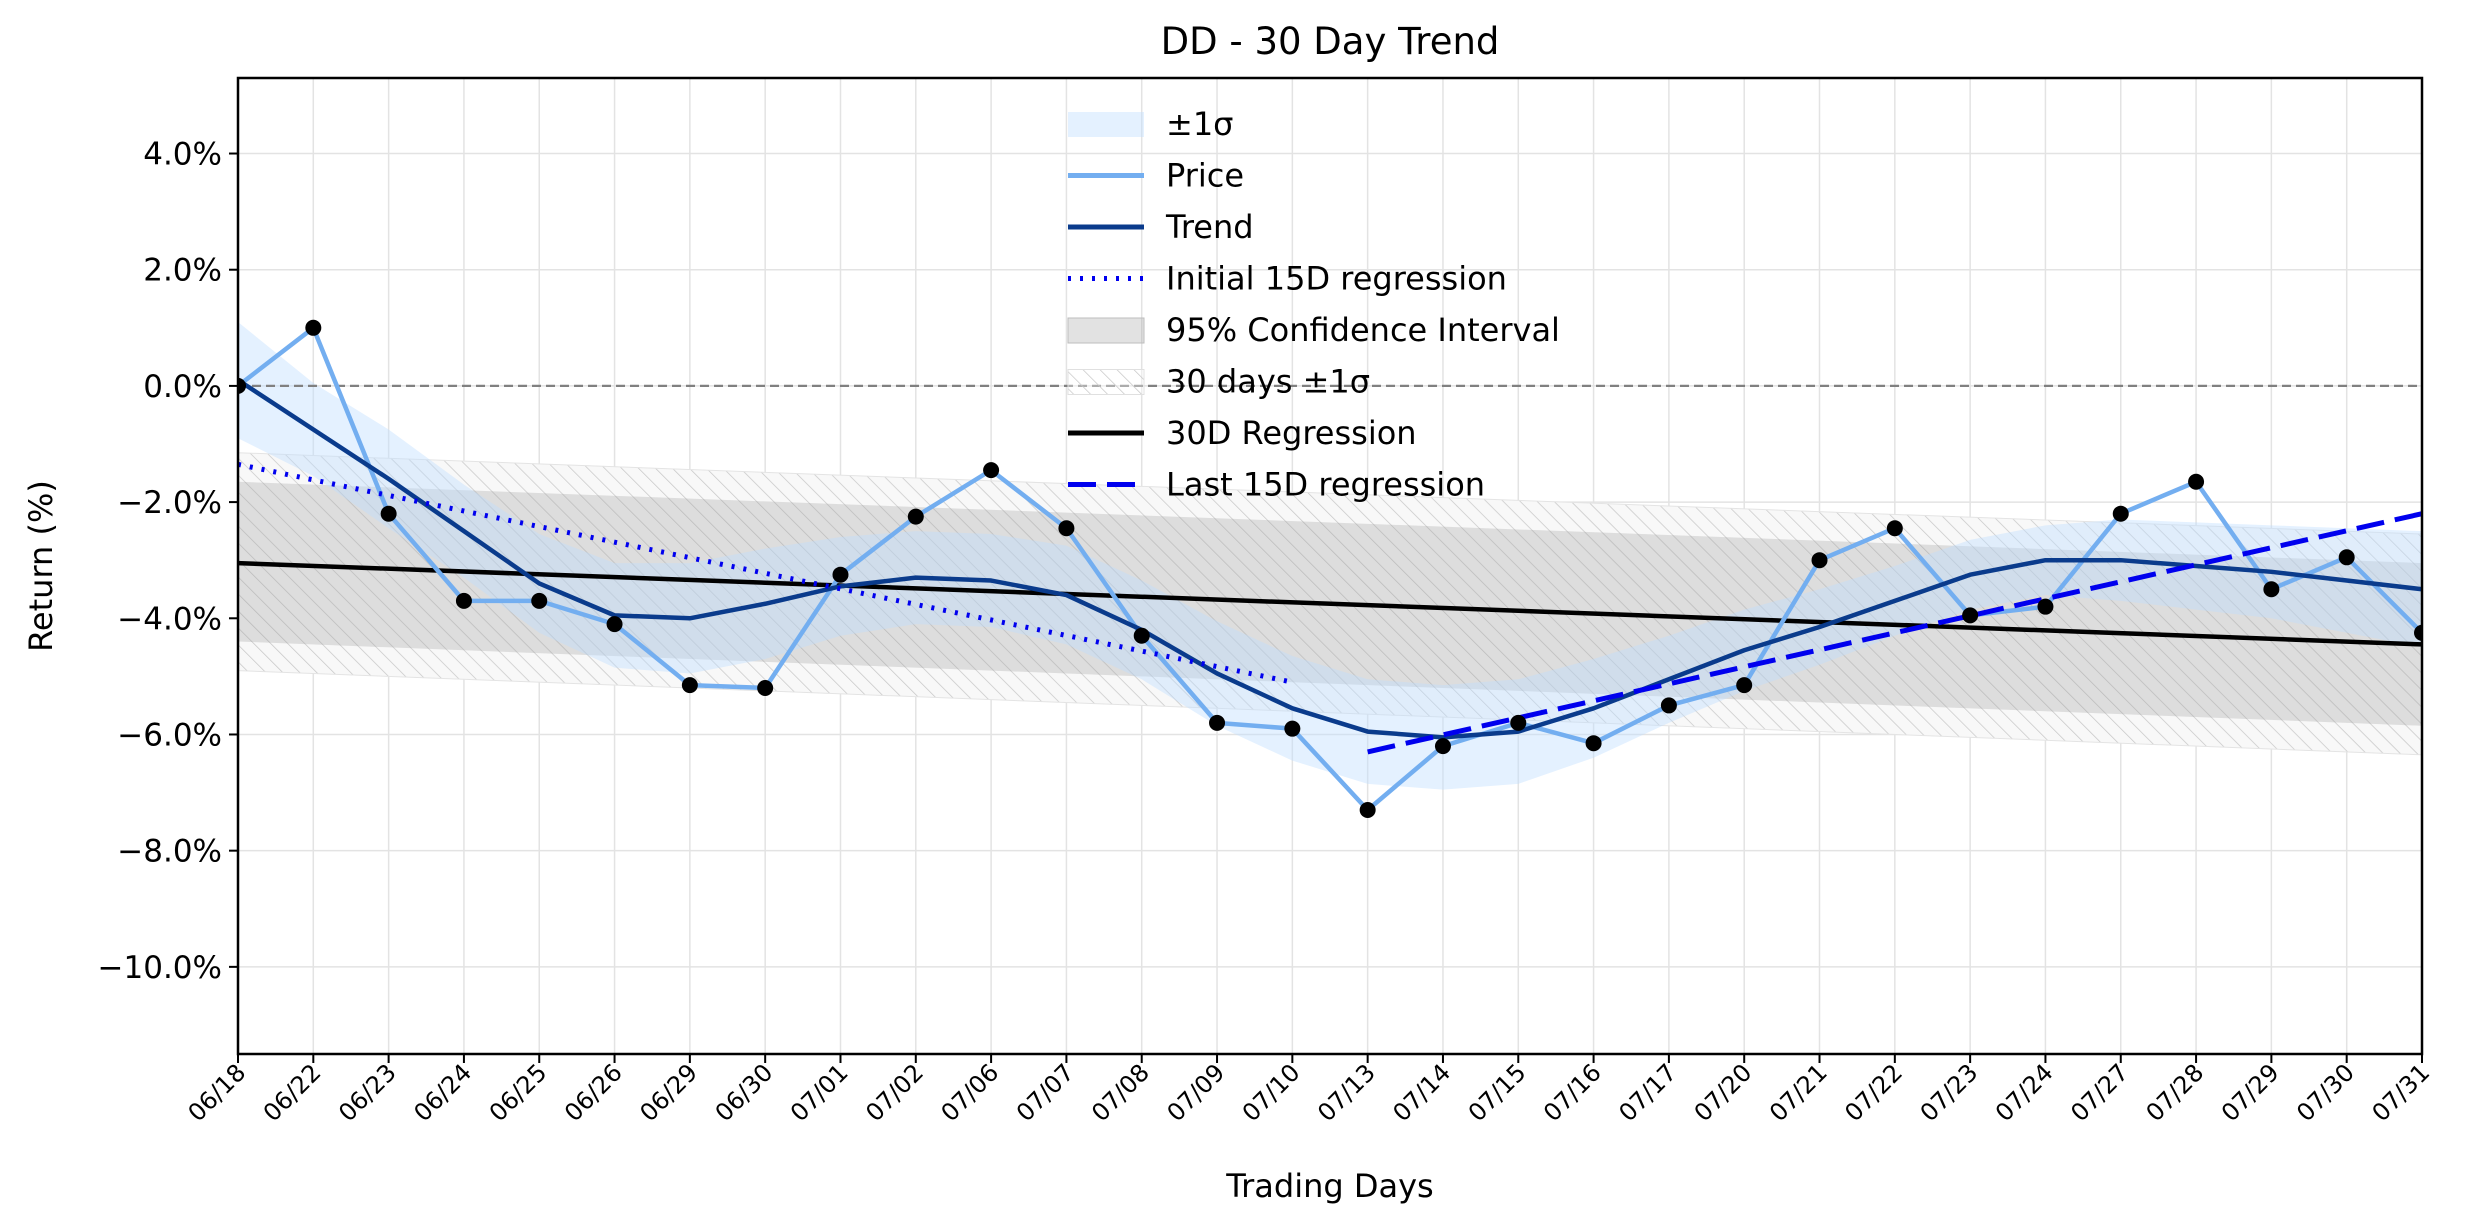  What do you see at coordinates (217, 1092) in the screenshot?
I see `x-tick-label: 06/18` at bounding box center [217, 1092].